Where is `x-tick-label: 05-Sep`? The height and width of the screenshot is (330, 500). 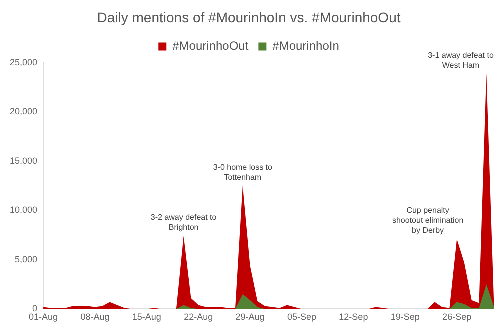
x-tick-label: 05-Sep is located at coordinates (302, 317).